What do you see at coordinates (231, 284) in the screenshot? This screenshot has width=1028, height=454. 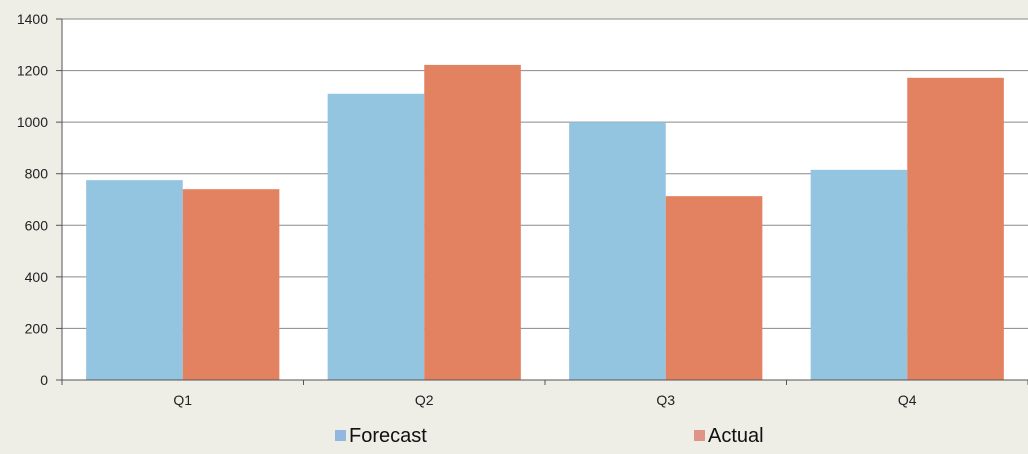 I see `bar-actual-q1` at bounding box center [231, 284].